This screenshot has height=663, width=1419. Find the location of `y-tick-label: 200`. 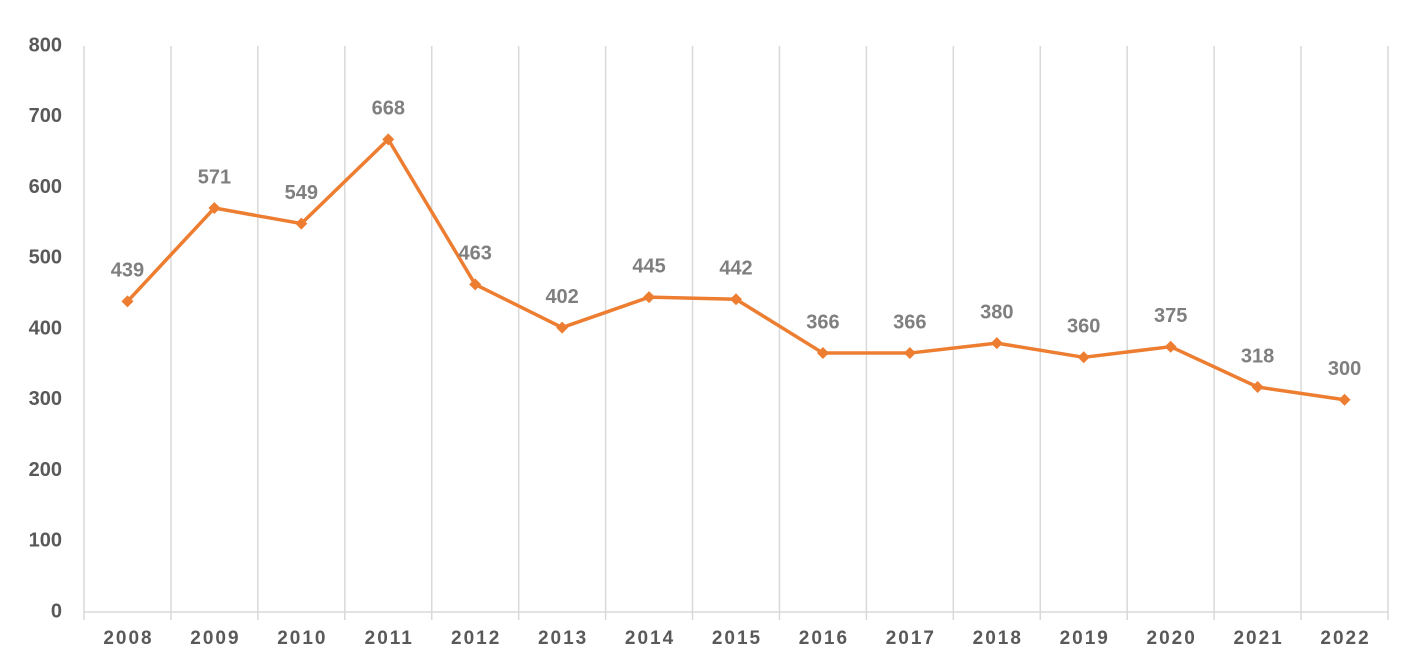

y-tick-label: 200 is located at coordinates (45, 470).